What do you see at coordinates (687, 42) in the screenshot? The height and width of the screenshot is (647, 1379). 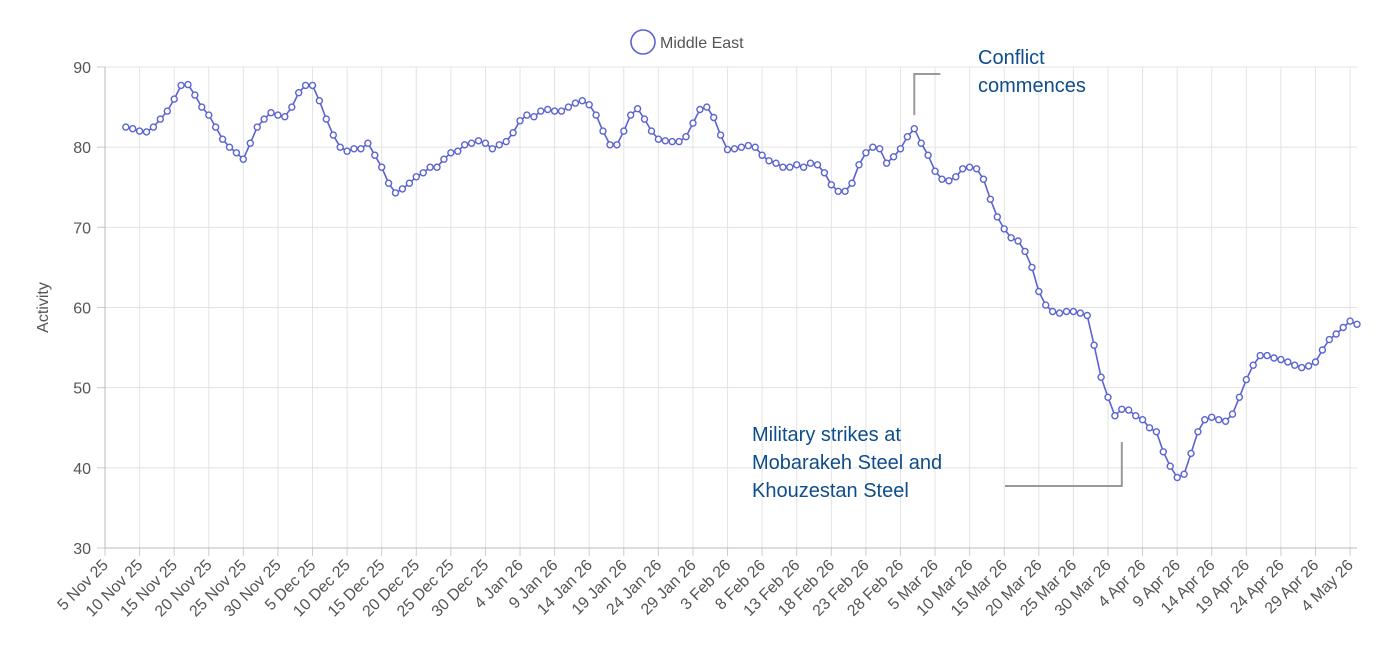 I see `legend: Middle East` at bounding box center [687, 42].